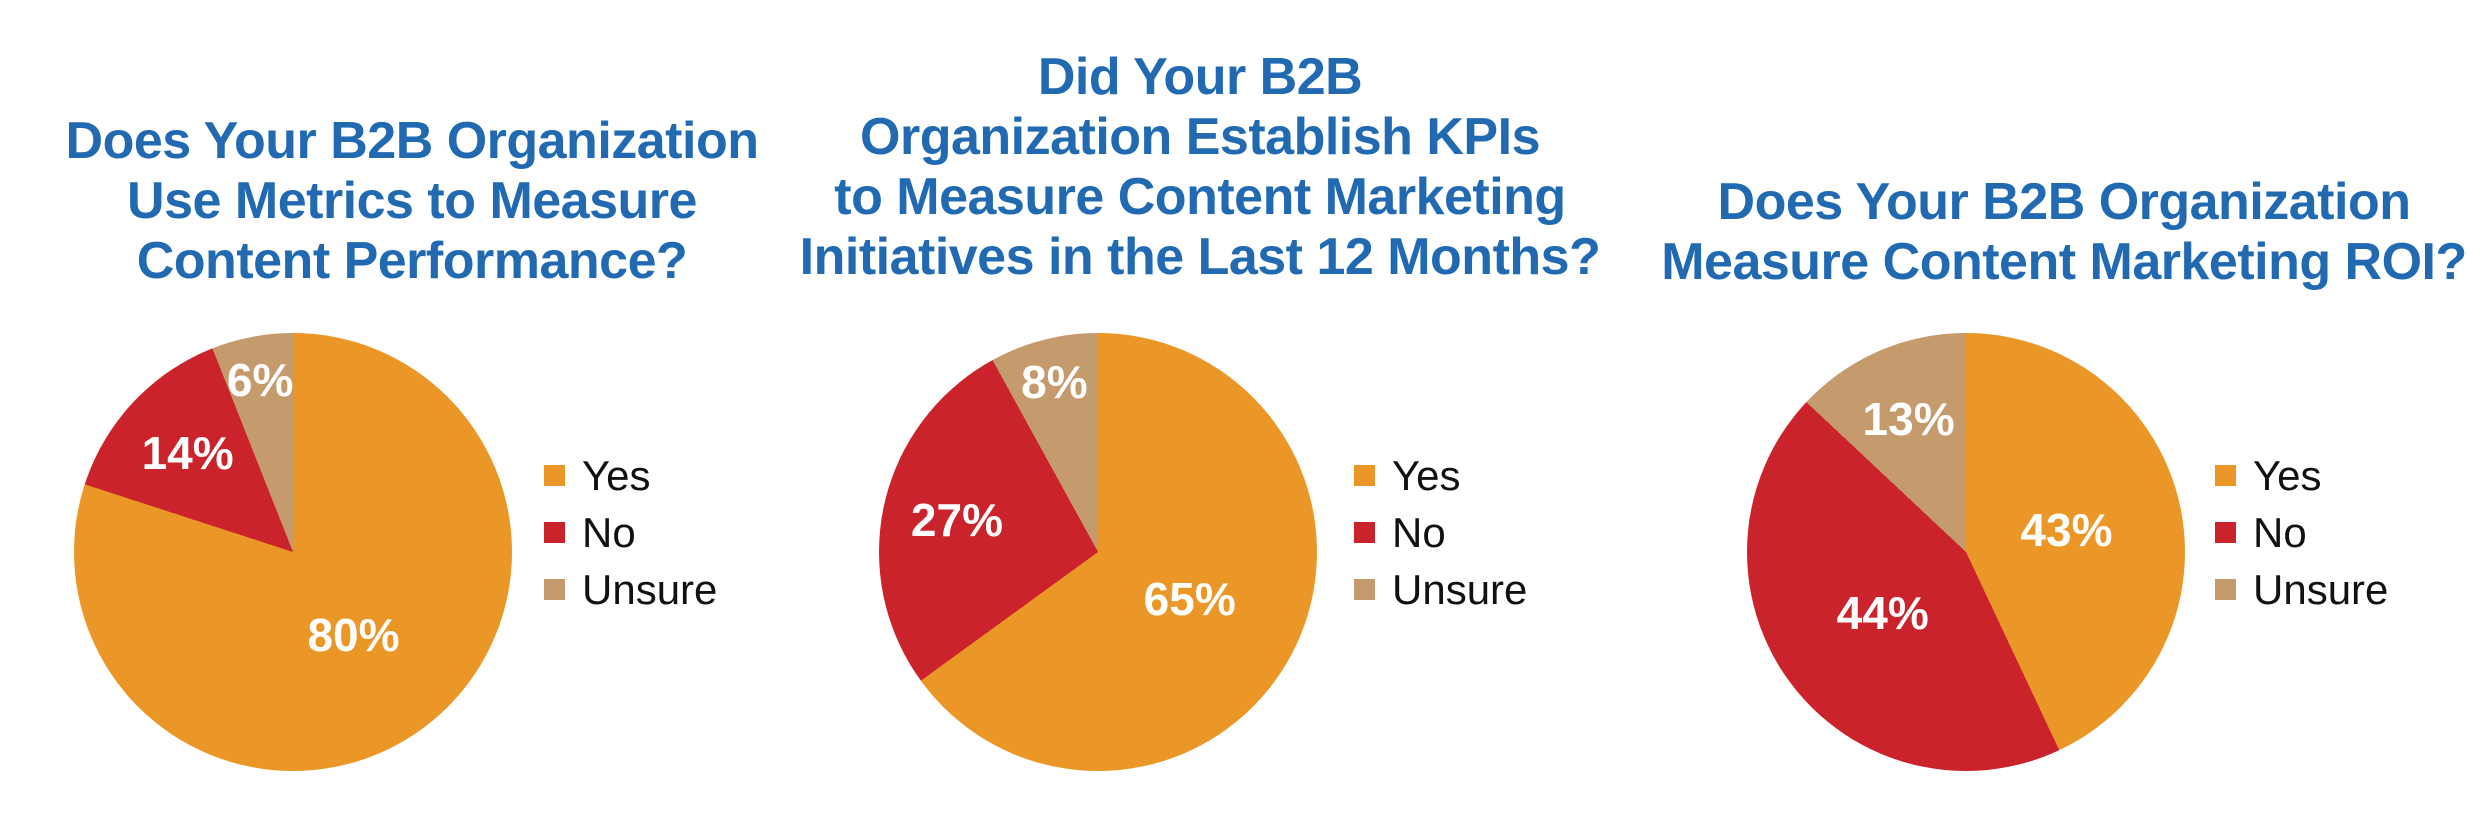 Image resolution: width=2492 pixels, height=814 pixels. I want to click on pie-roi-measurement: 43% 44% 13%, so click(1966, 552).